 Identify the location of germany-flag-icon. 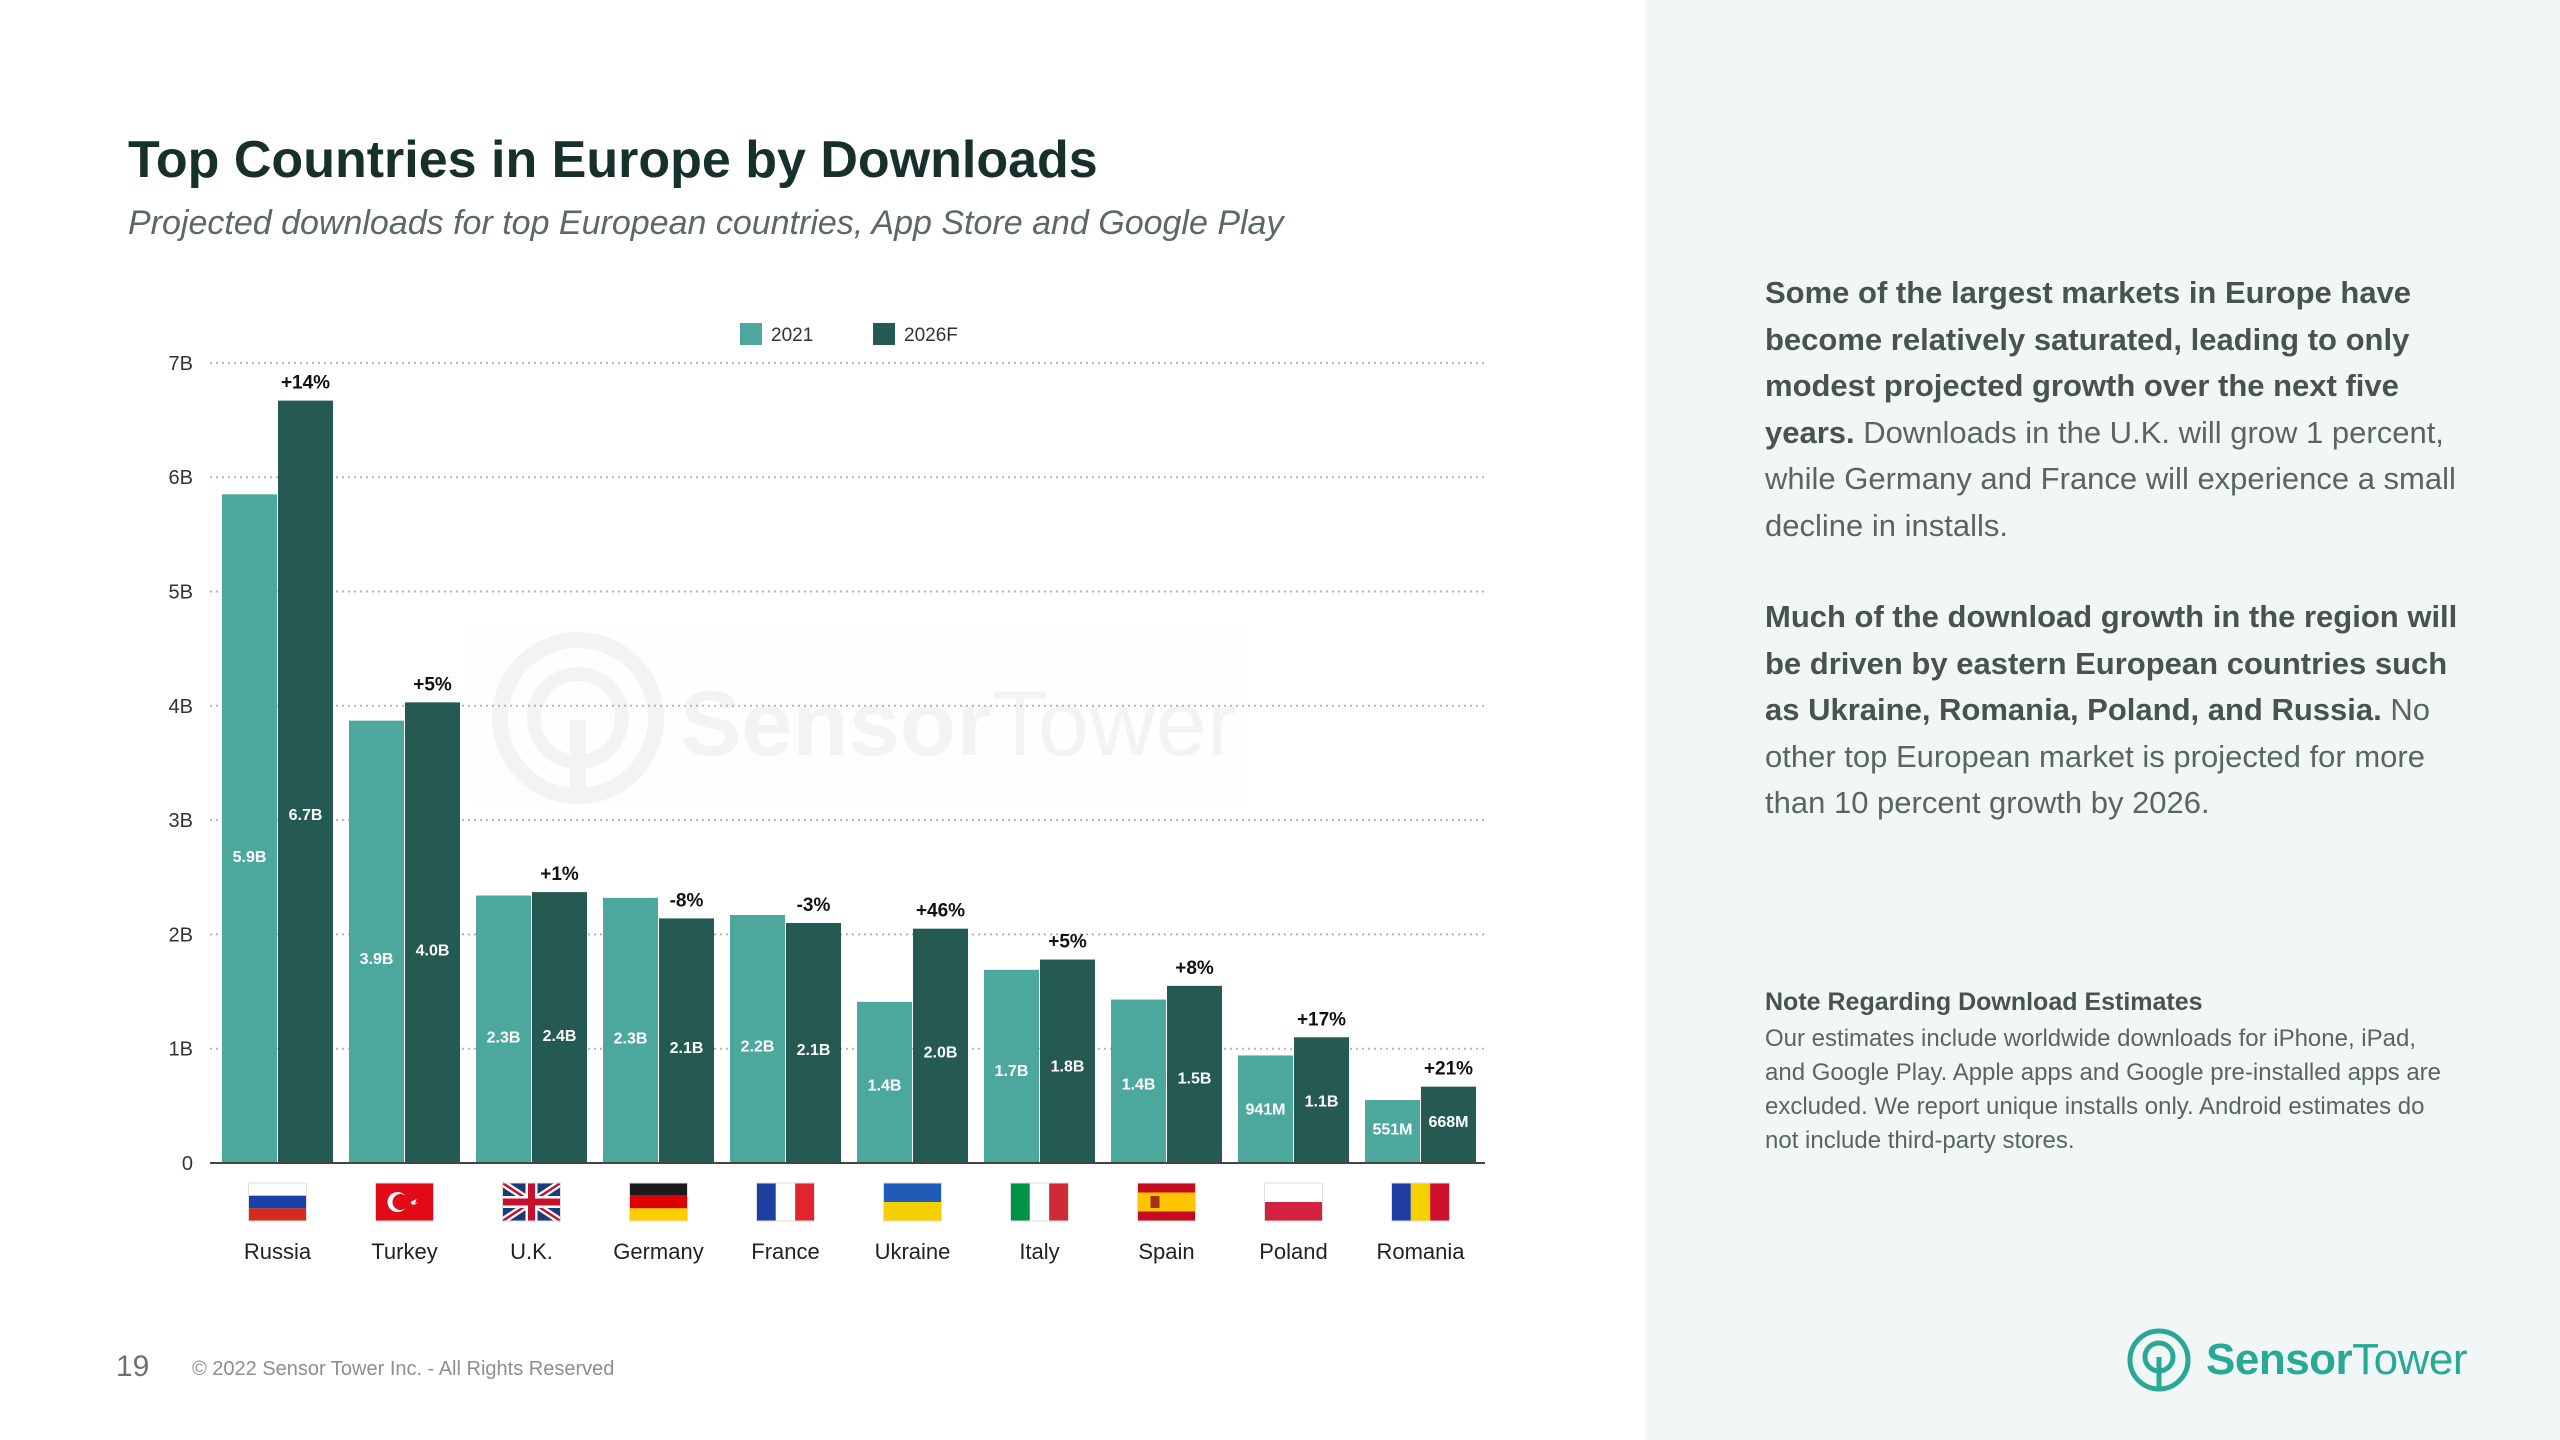
(658, 1202).